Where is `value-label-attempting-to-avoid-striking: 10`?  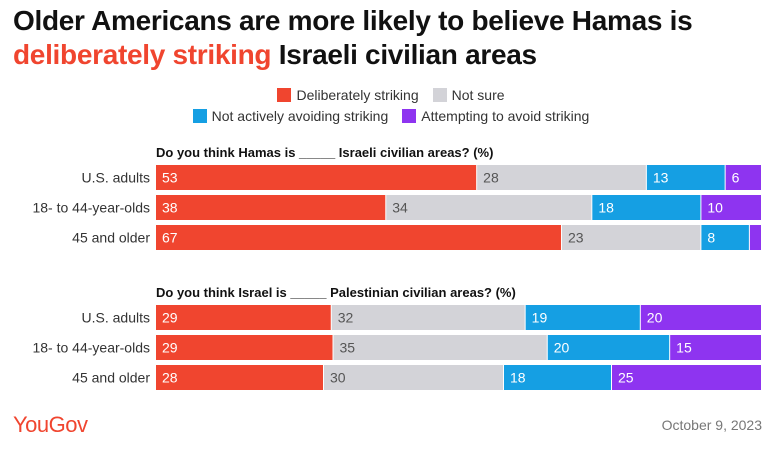
value-label-attempting-to-avoid-striking: 10 is located at coordinates (715, 208).